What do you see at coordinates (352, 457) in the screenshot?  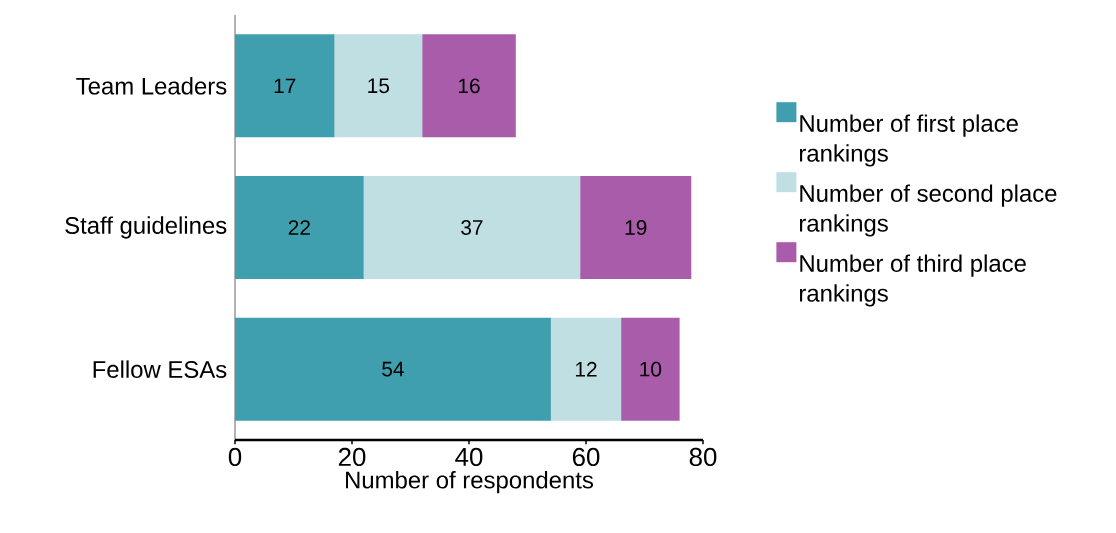 I see `x-tick-label: 20` at bounding box center [352, 457].